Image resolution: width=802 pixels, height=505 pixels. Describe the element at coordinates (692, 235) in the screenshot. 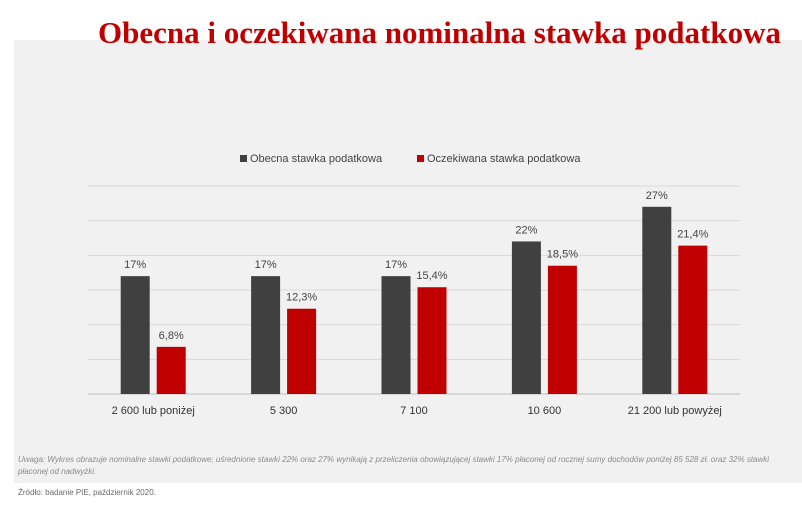

I see `expected-rate-label: 21,4%` at that location.